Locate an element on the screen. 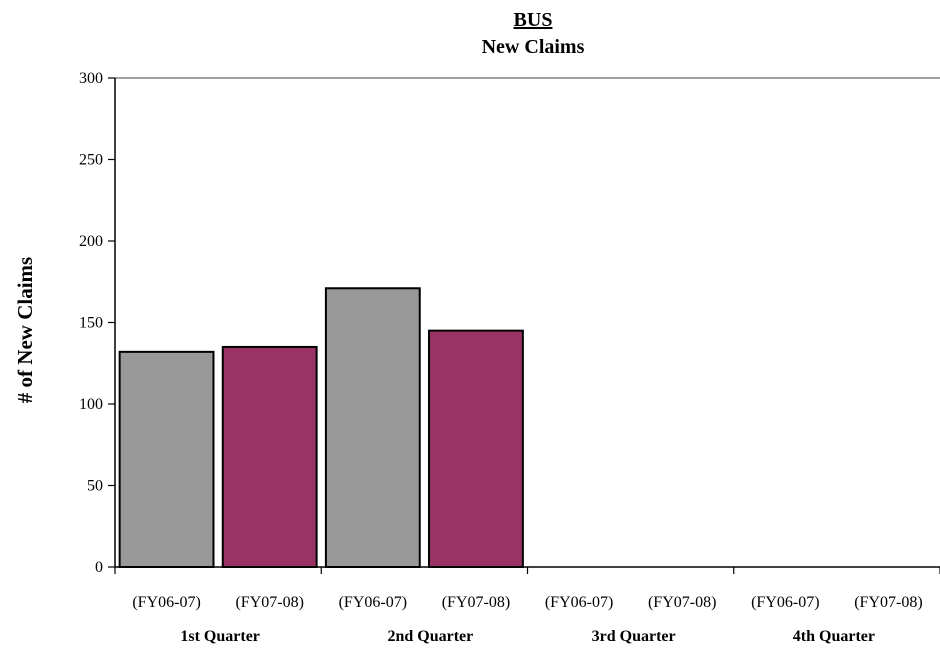 The width and height of the screenshot is (940, 648). chart-title: BUS is located at coordinates (533, 20).